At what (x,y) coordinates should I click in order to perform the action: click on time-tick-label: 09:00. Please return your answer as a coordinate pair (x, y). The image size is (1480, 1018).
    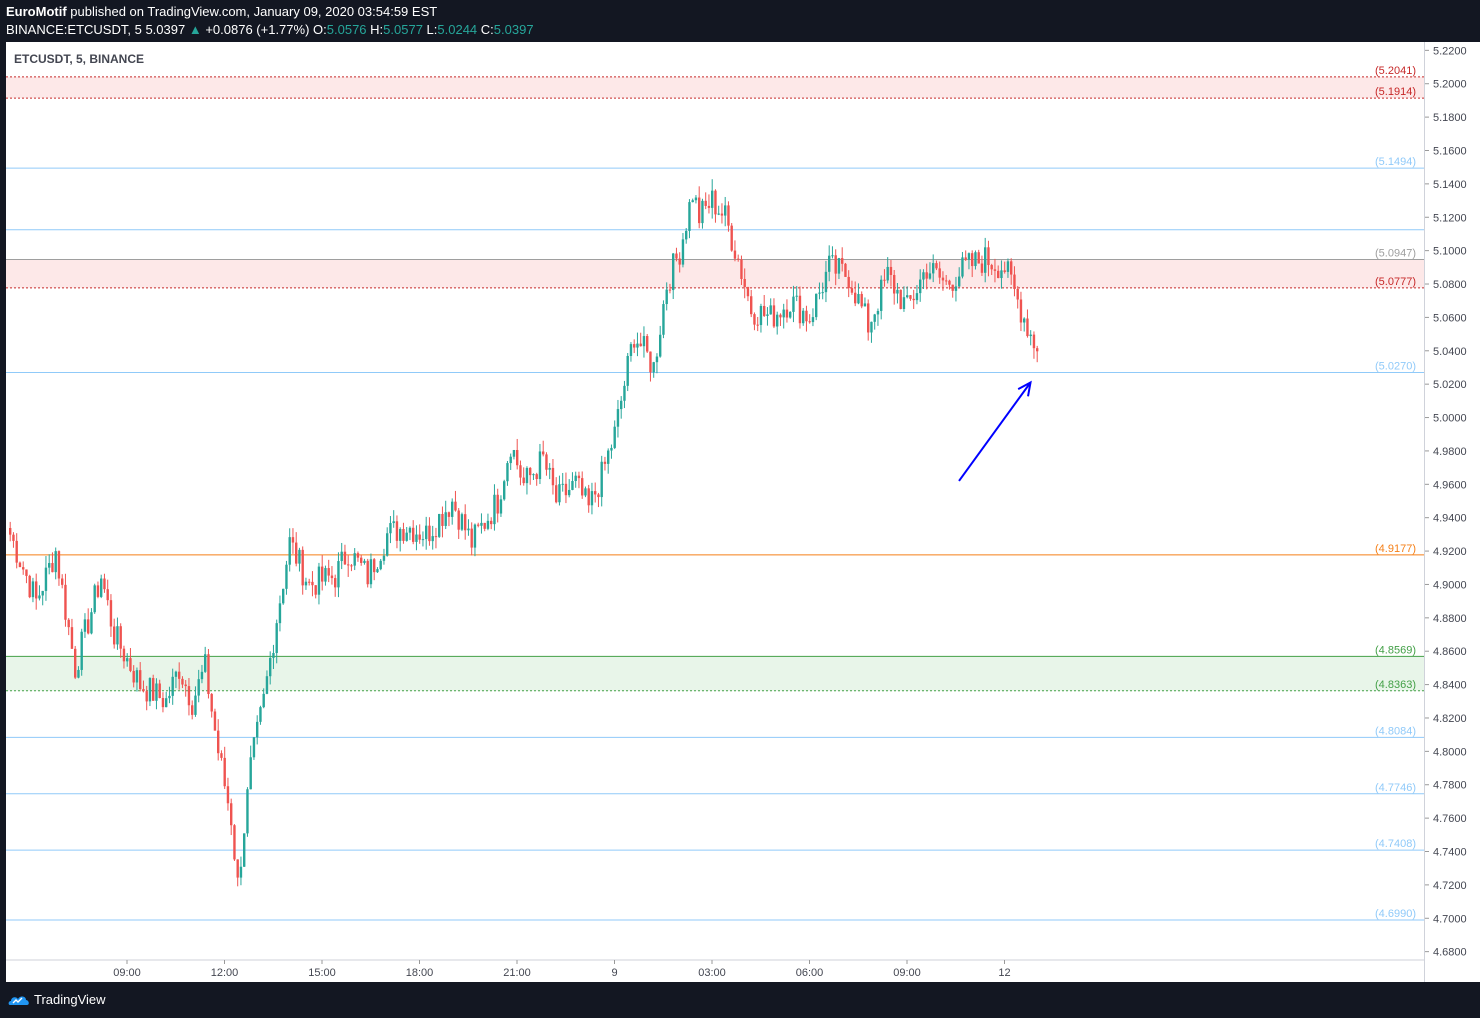
    Looking at the image, I should click on (127, 973).